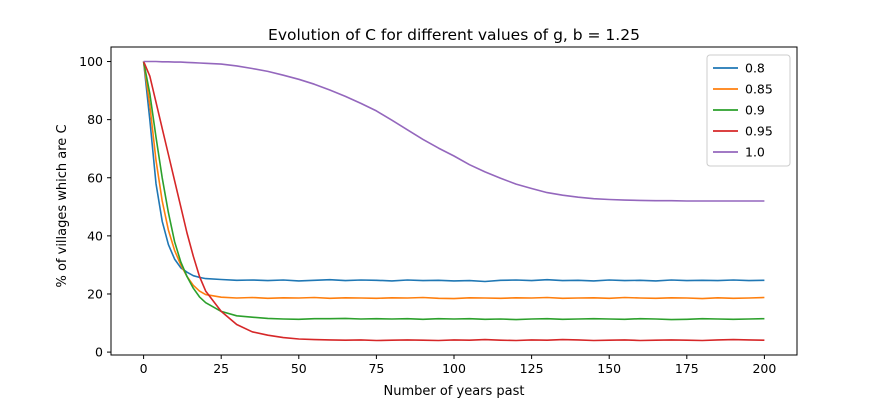  What do you see at coordinates (95, 119) in the screenshot?
I see `y-tick-label: 80` at bounding box center [95, 119].